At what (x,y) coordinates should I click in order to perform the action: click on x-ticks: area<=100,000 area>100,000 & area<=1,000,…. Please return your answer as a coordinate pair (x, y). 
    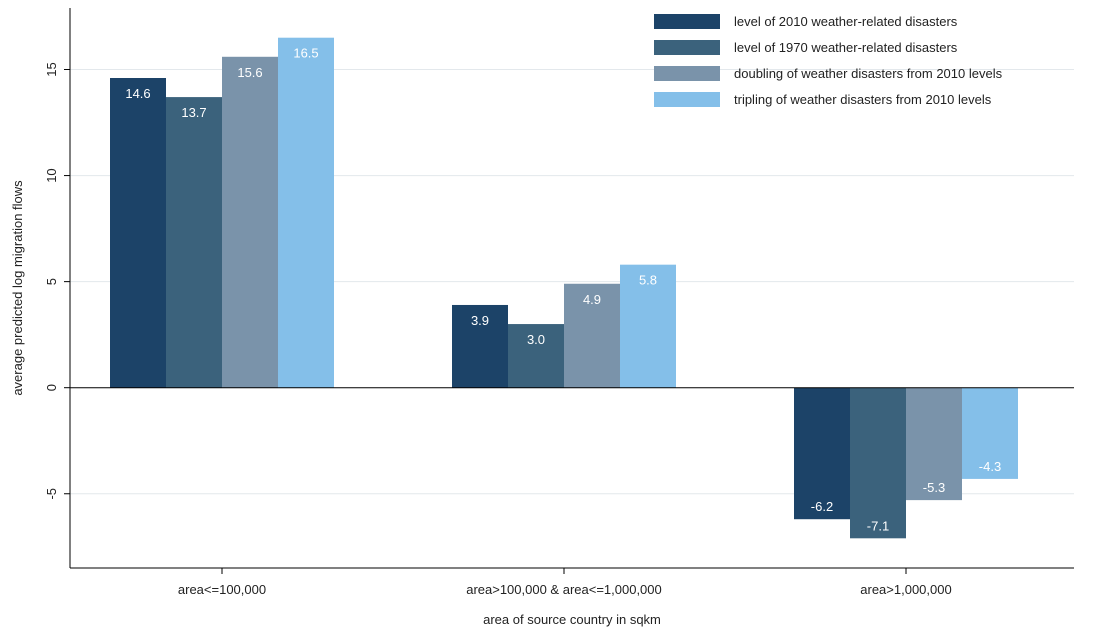
    Looking at the image, I should click on (565, 582).